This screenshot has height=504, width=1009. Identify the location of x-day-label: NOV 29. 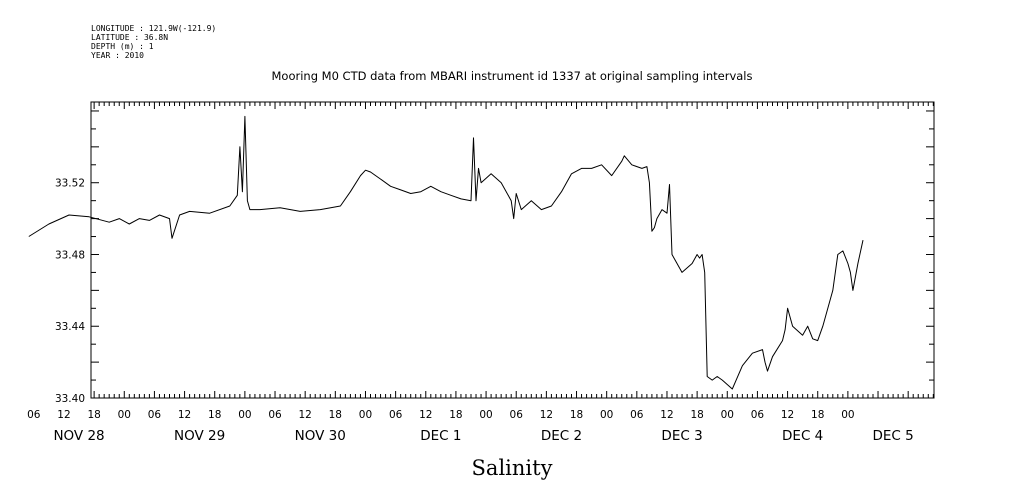
(199, 436).